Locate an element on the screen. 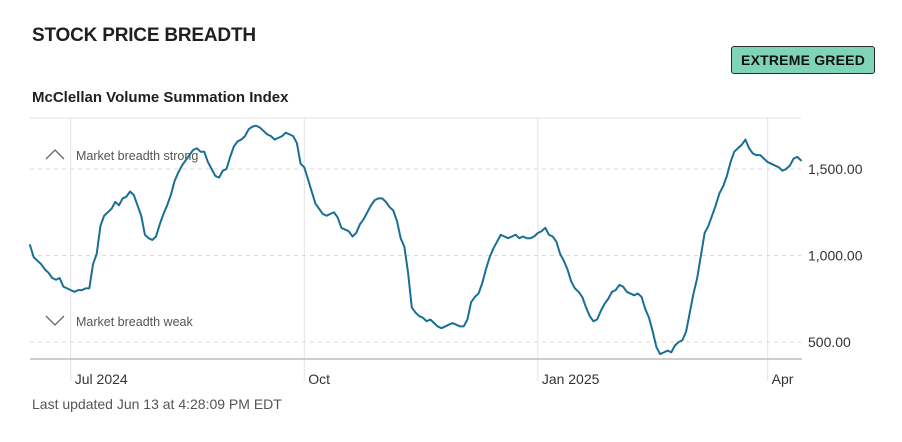  x-tick-label: Oct is located at coordinates (319, 379).